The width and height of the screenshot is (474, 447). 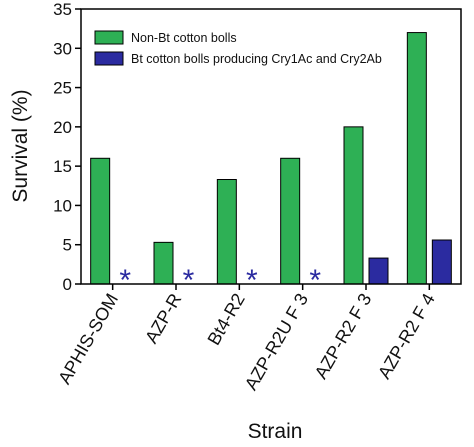 I want to click on x-tick-label: AZP-R2 F 3, so click(x=343, y=336).